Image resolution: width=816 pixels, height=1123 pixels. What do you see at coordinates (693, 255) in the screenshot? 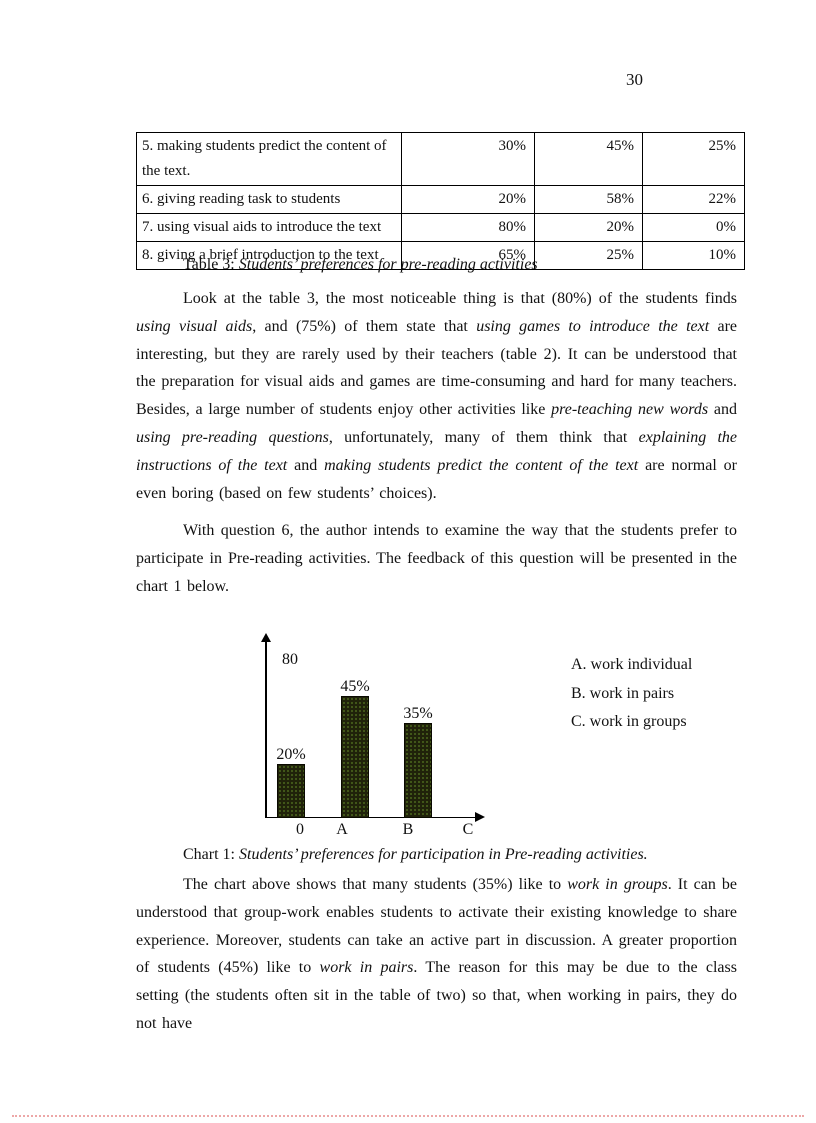
I see `boring-cell: 10%` at bounding box center [693, 255].